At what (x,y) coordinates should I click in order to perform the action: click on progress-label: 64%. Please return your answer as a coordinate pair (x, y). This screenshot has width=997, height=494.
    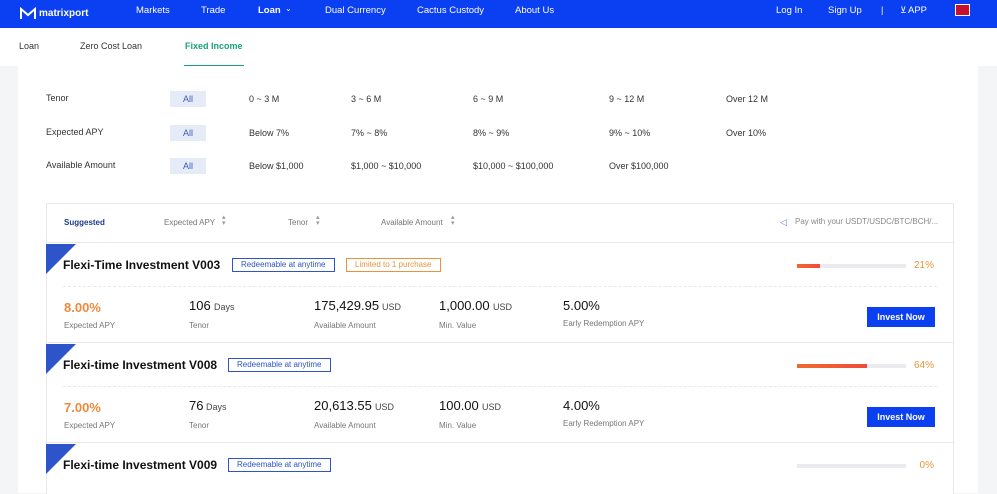
    Looking at the image, I should click on (923, 365).